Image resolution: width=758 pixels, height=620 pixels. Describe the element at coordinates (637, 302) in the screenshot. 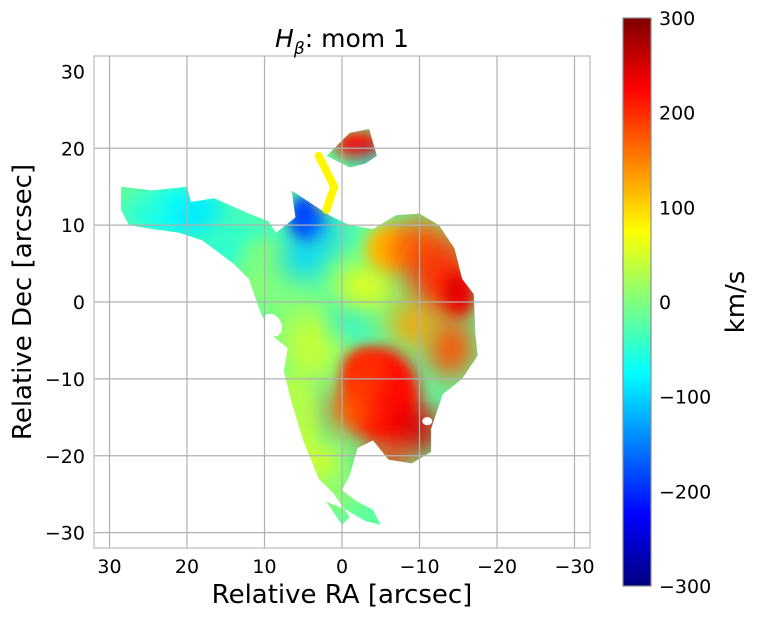

I see `colorbar` at that location.